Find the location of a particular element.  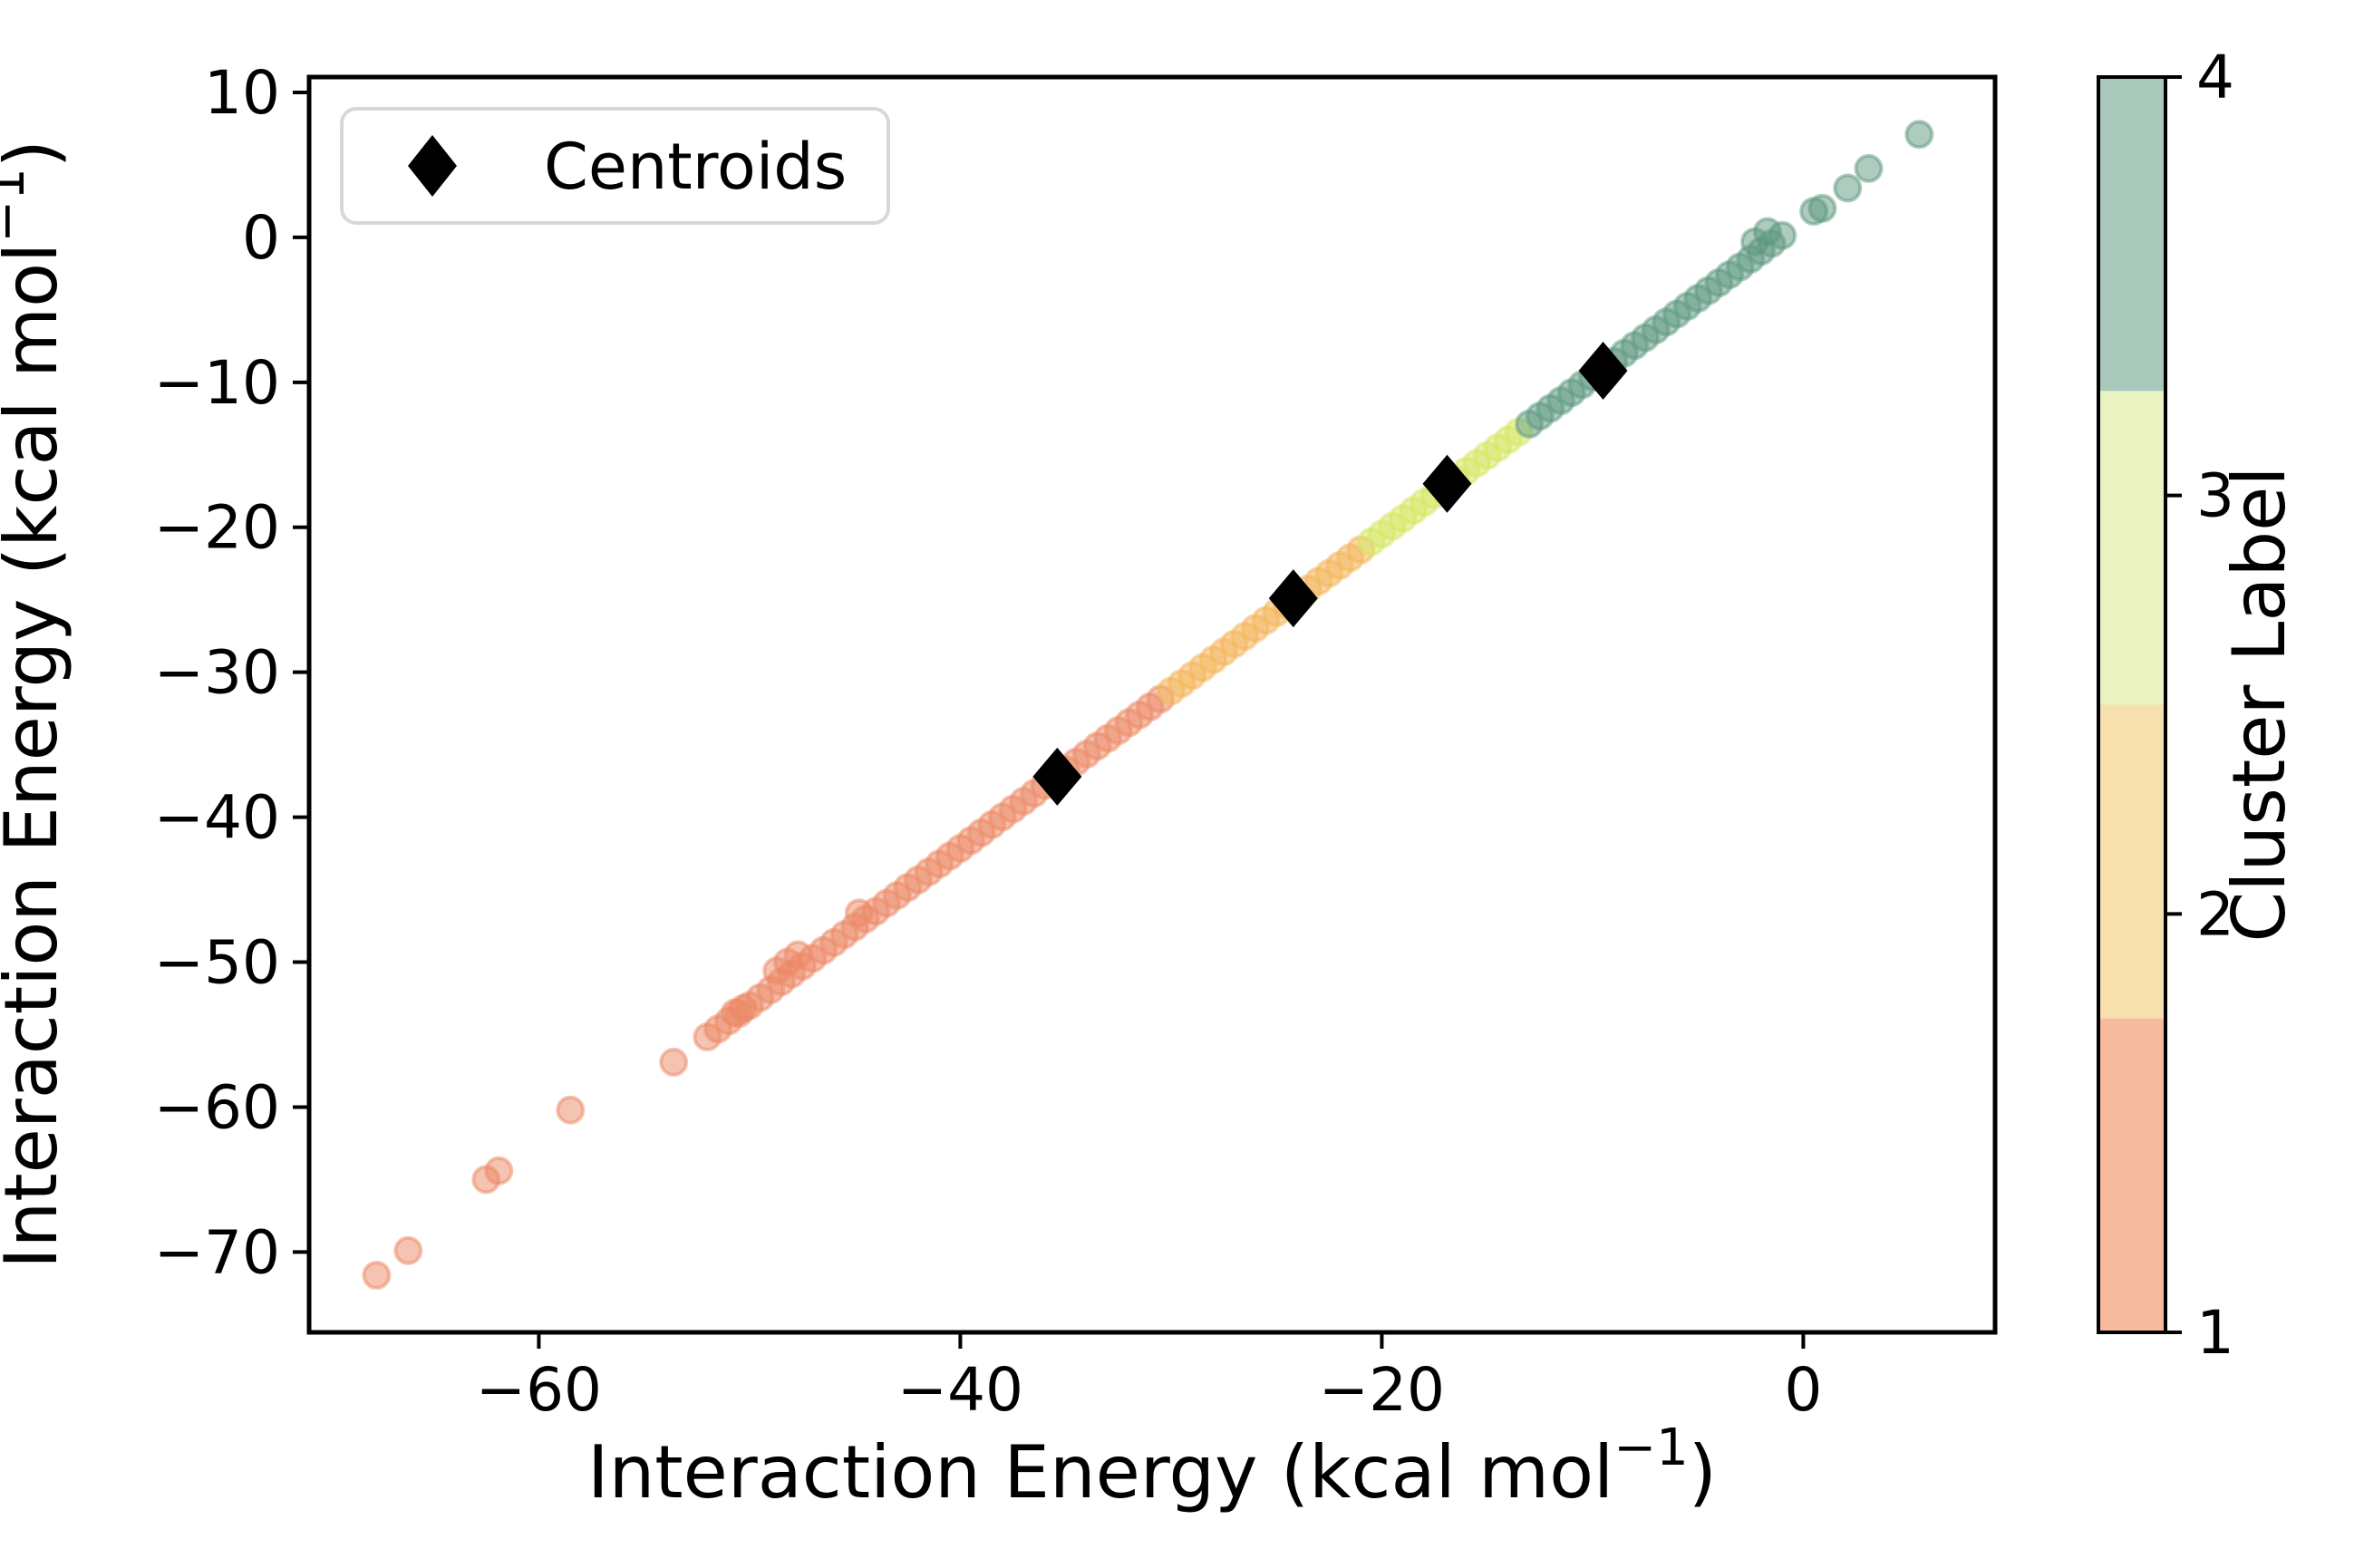

colorbar-outline is located at coordinates (2132, 704).